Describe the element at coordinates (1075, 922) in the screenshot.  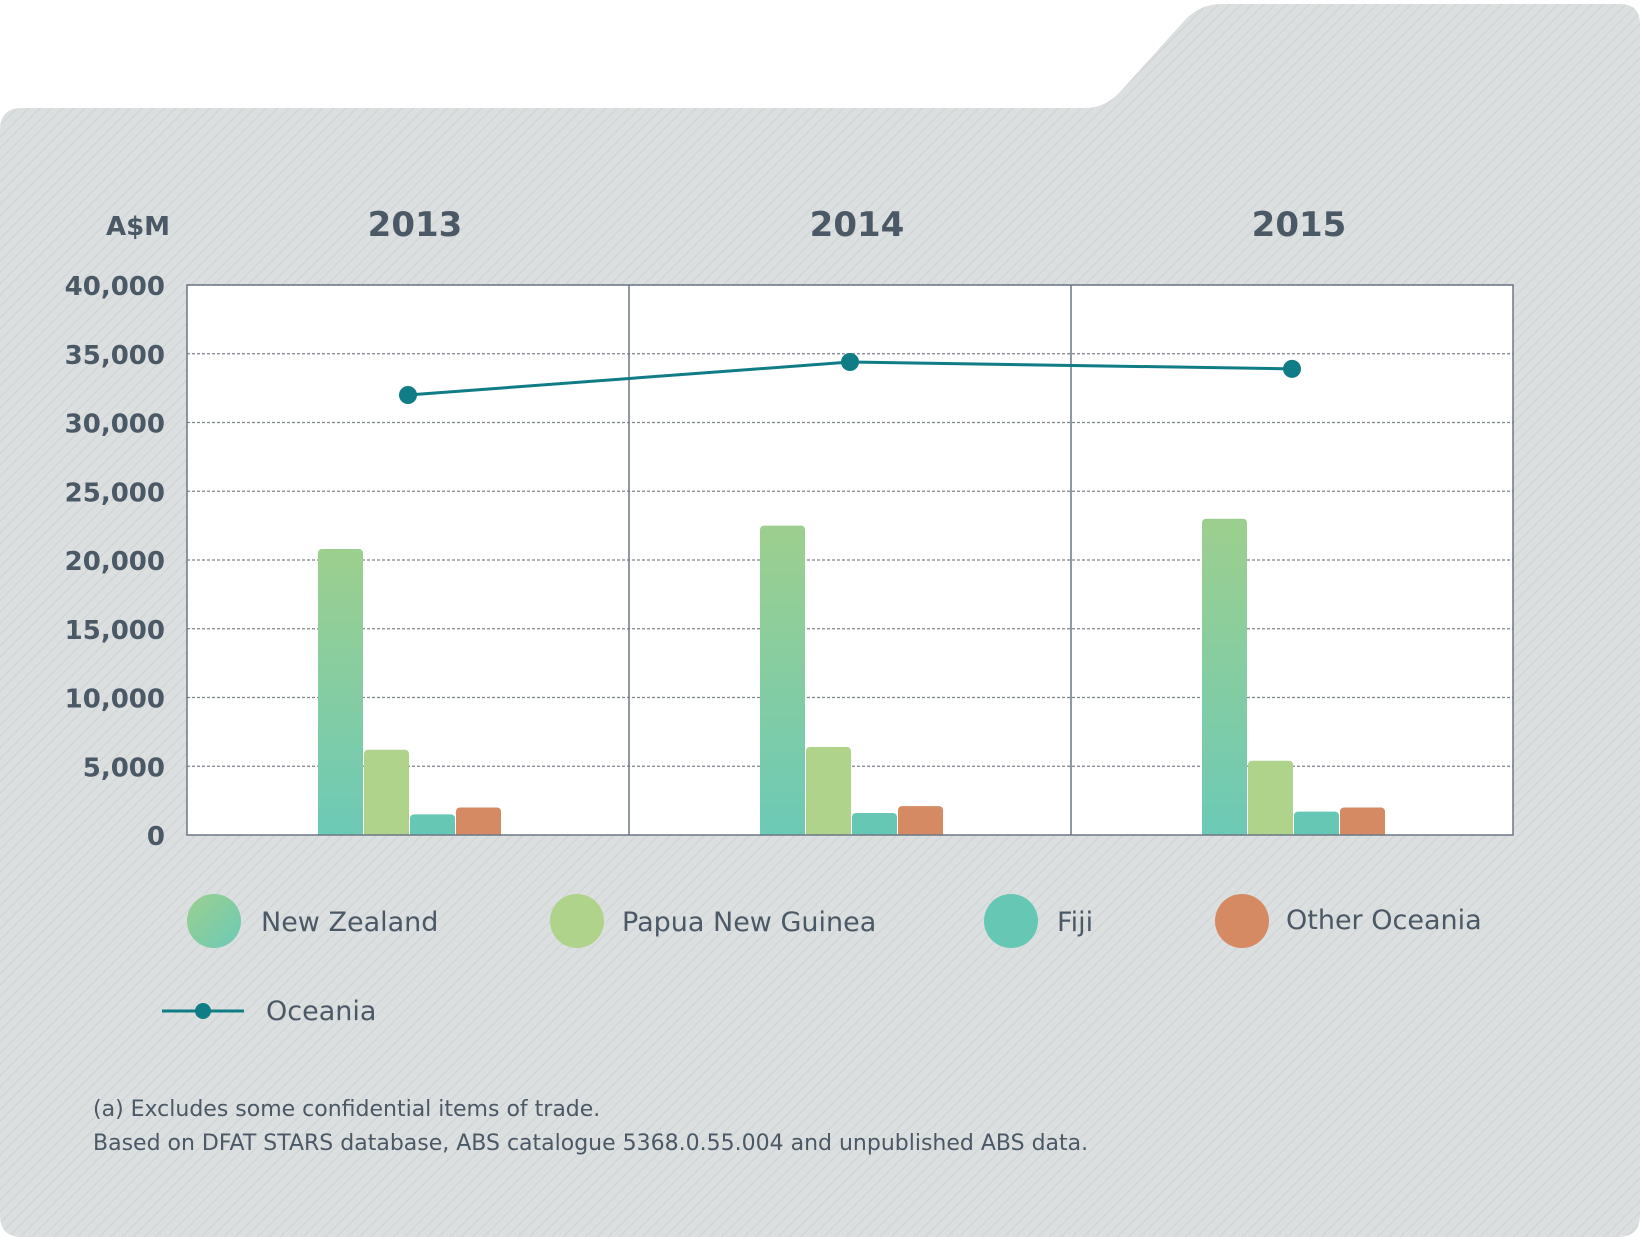
I see `legend-label-fiji: Fiji` at that location.